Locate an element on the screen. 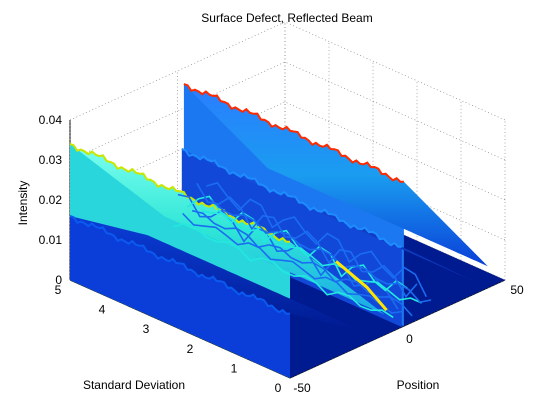 The image size is (560, 414). x-tick-label: 5 is located at coordinates (58, 290).